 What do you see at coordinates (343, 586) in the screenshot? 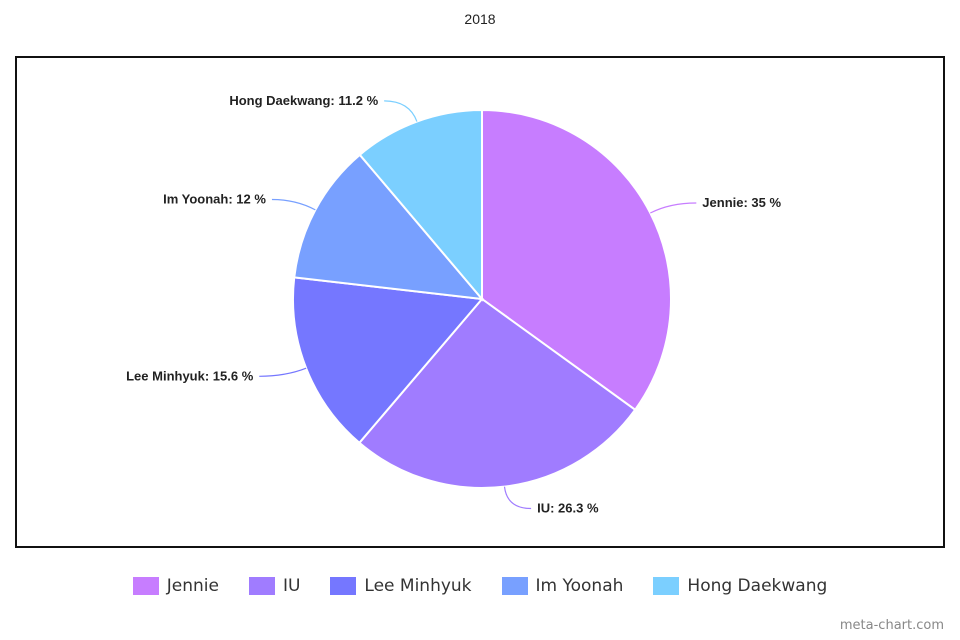
I see `legend-swatch-lee-minhyuk` at bounding box center [343, 586].